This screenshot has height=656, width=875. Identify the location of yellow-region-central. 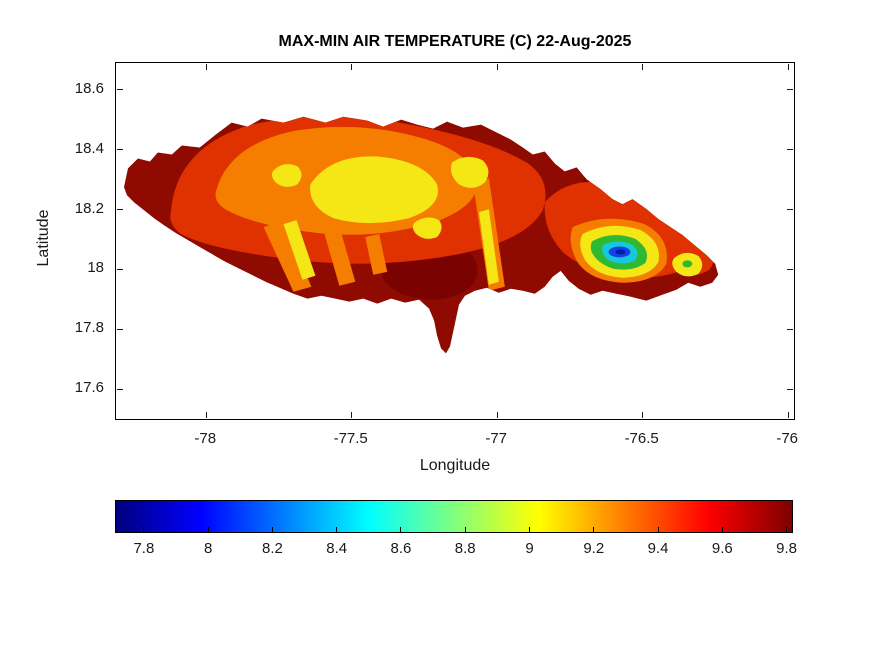
(374, 190).